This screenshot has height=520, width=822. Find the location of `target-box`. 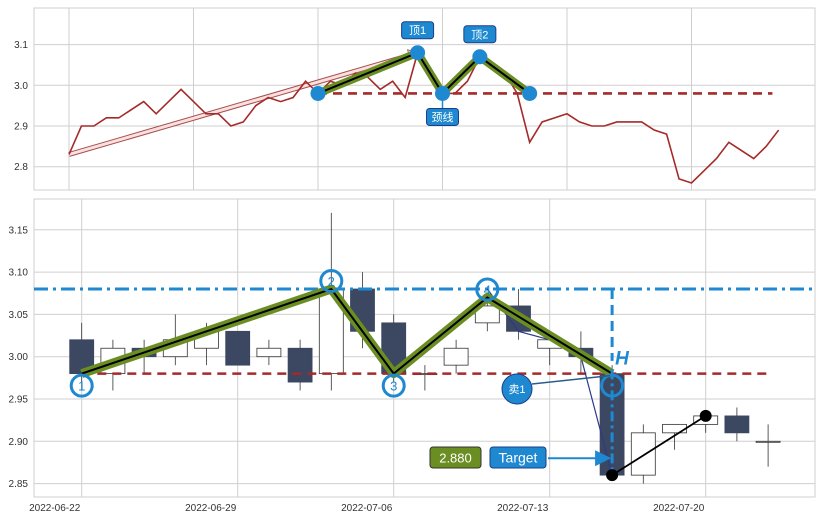

target-box is located at coordinates (518, 457).